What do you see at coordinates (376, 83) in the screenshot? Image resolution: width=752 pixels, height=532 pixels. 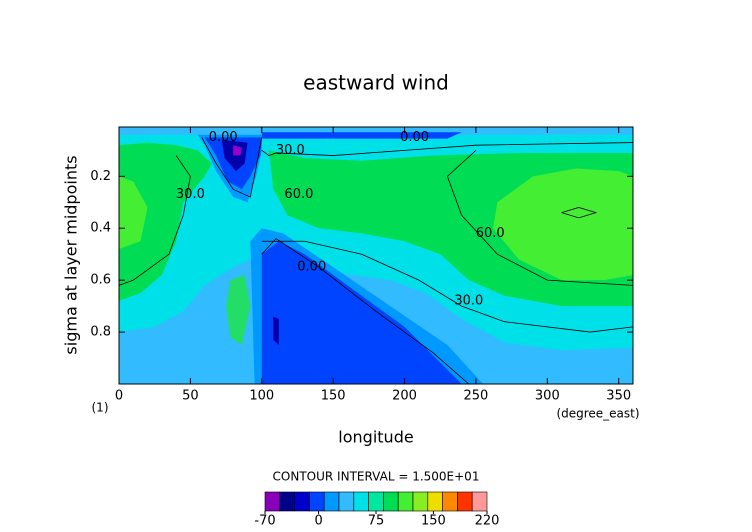 I see `chart-title: eastward wind` at bounding box center [376, 83].